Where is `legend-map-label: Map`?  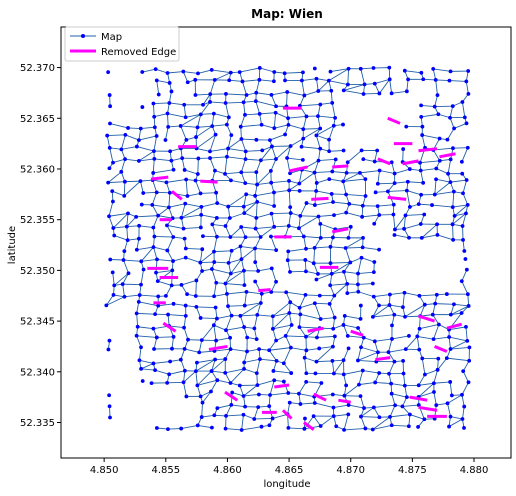 legend-map-label: Map is located at coordinates (111, 37).